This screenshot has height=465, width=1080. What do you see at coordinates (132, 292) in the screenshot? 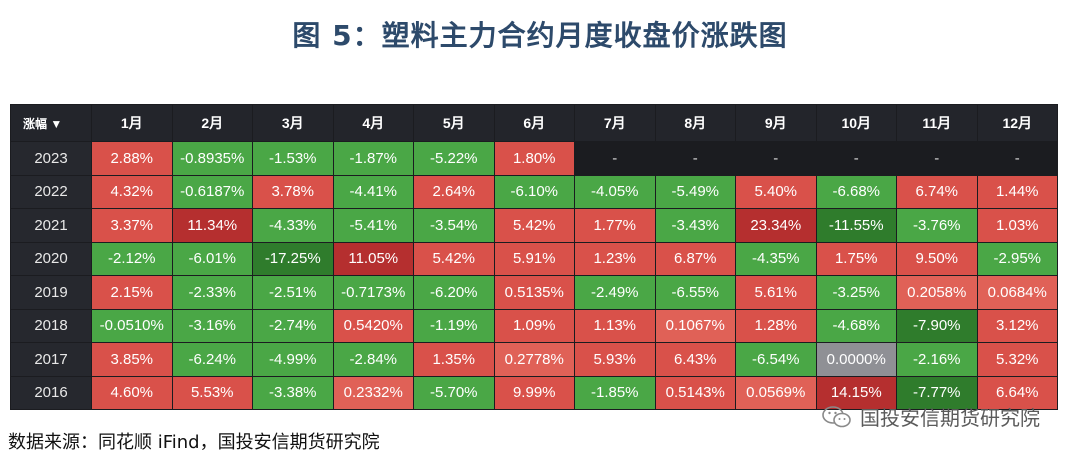
I see `heatmap-cell: 2.15%` at bounding box center [132, 292].